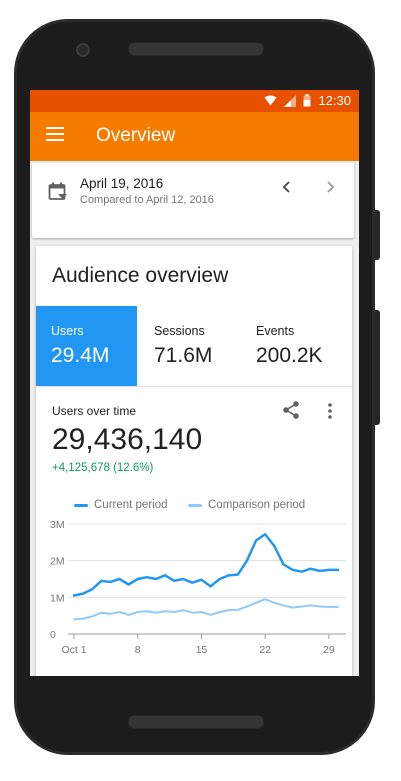 The width and height of the screenshot is (401, 781). What do you see at coordinates (287, 187) in the screenshot?
I see `chevron-left-icon` at bounding box center [287, 187].